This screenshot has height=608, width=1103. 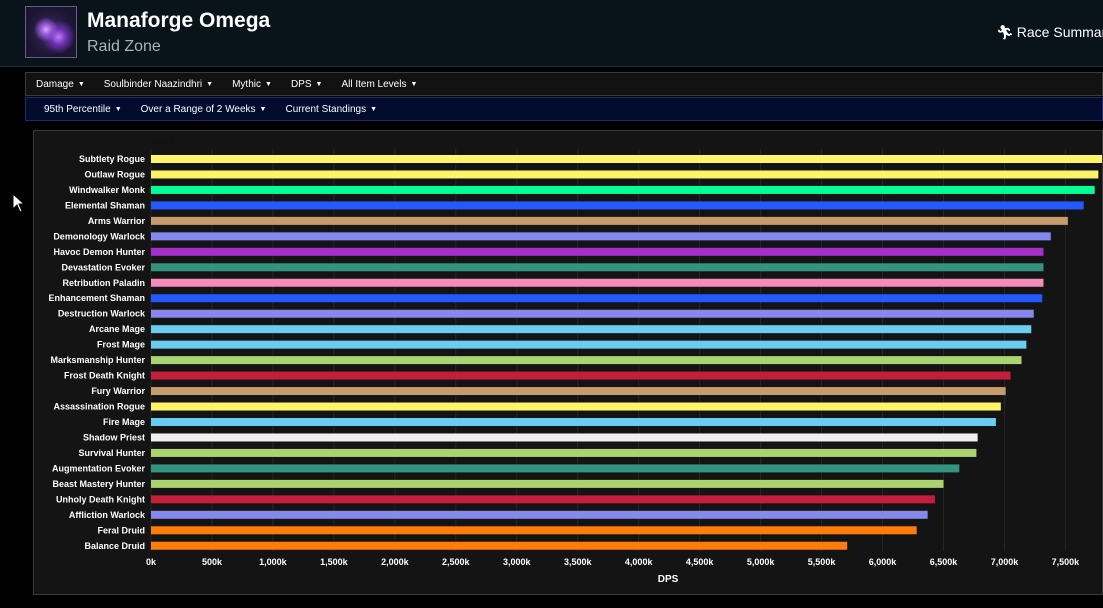 I want to click on x-tick-label: 1,500k, so click(x=334, y=562).